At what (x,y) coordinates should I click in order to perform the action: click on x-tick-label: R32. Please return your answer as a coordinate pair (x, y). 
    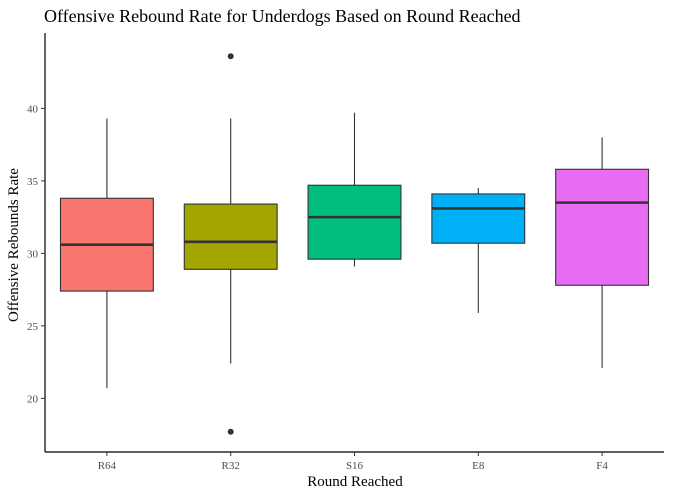
    Looking at the image, I should click on (231, 466).